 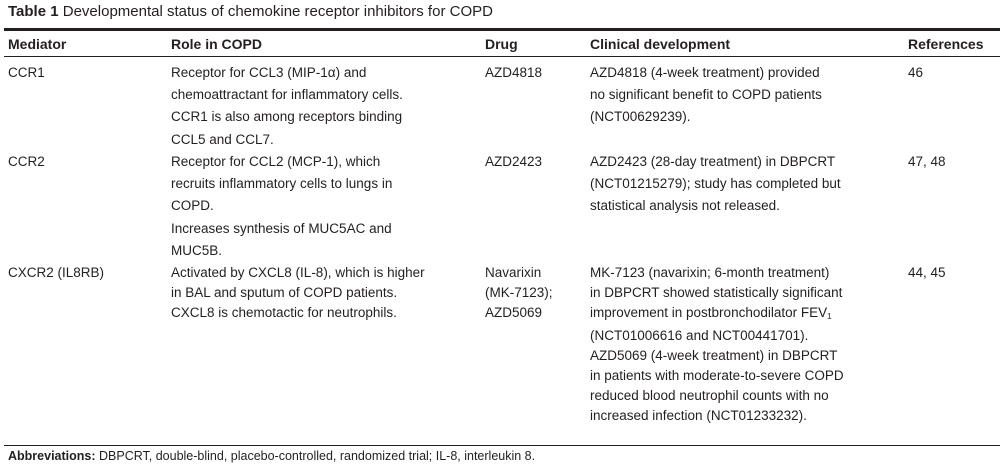 I want to click on line-text: AZD5069, so click(x=514, y=312).